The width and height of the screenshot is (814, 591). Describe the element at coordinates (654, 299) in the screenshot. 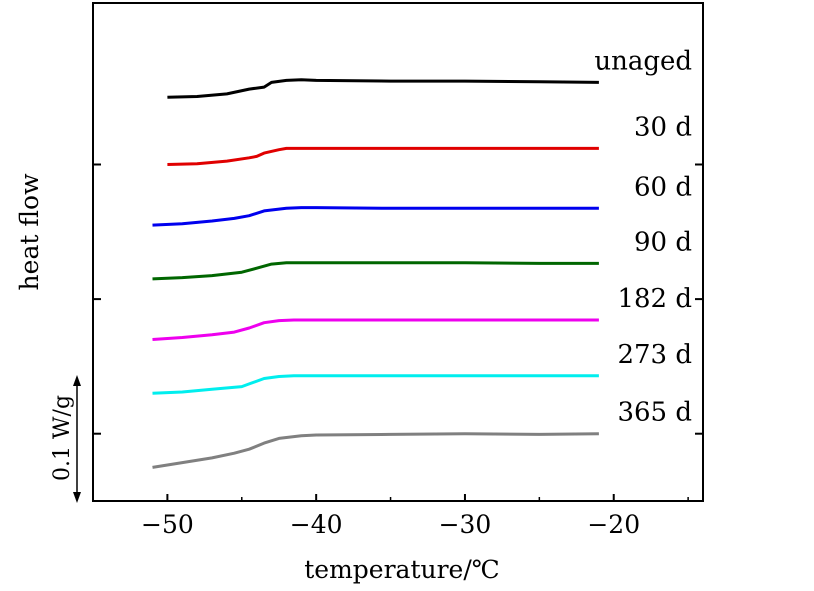

I see `series-label: 182 d` at that location.